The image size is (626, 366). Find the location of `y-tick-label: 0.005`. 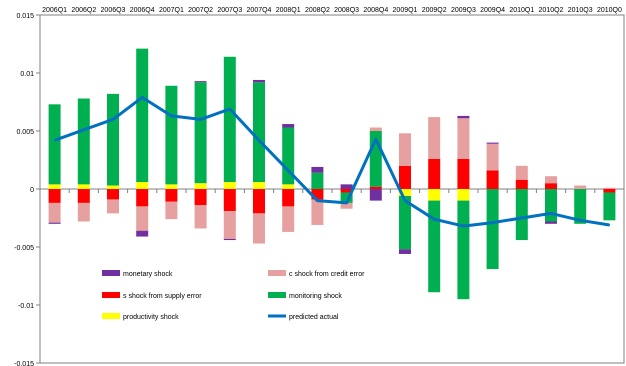

y-tick-label: 0.005 is located at coordinates (25, 132).